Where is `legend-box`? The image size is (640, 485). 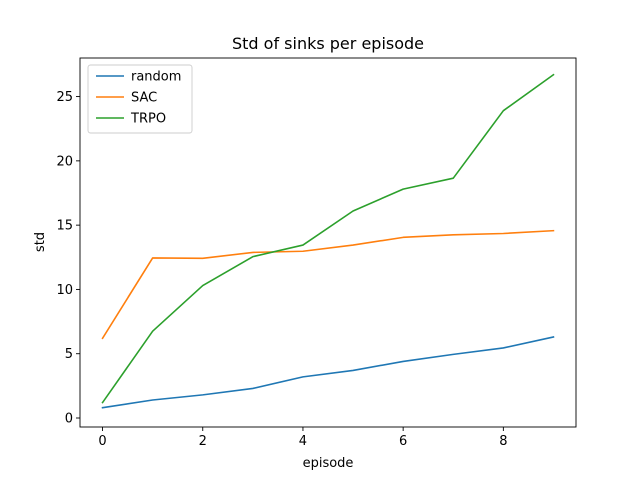 legend-box is located at coordinates (140, 99).